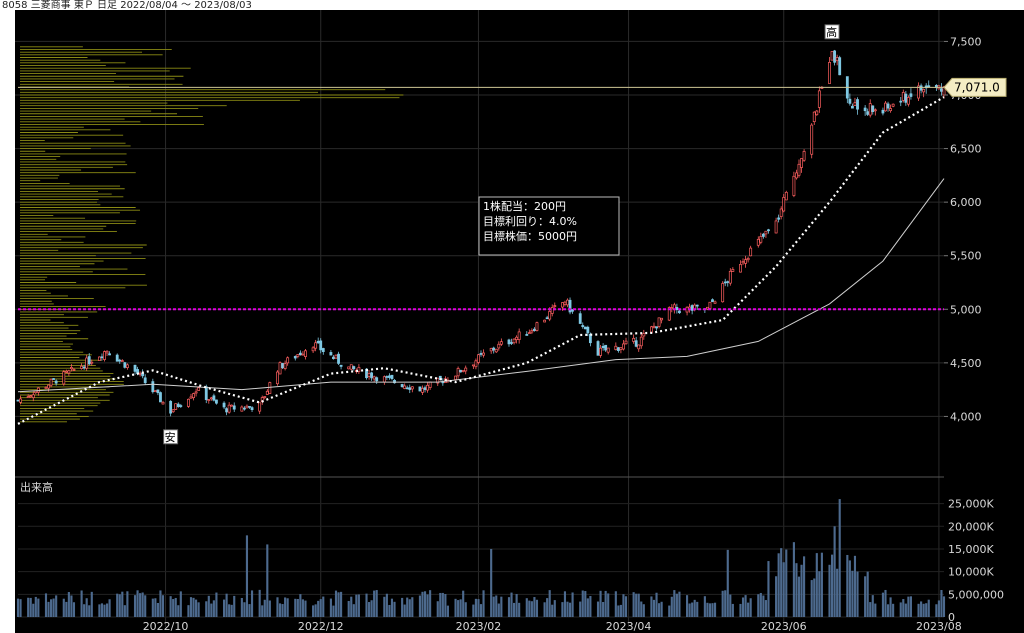 The image size is (1024, 633). I want to click on high-marker-label: 高, so click(831, 32).